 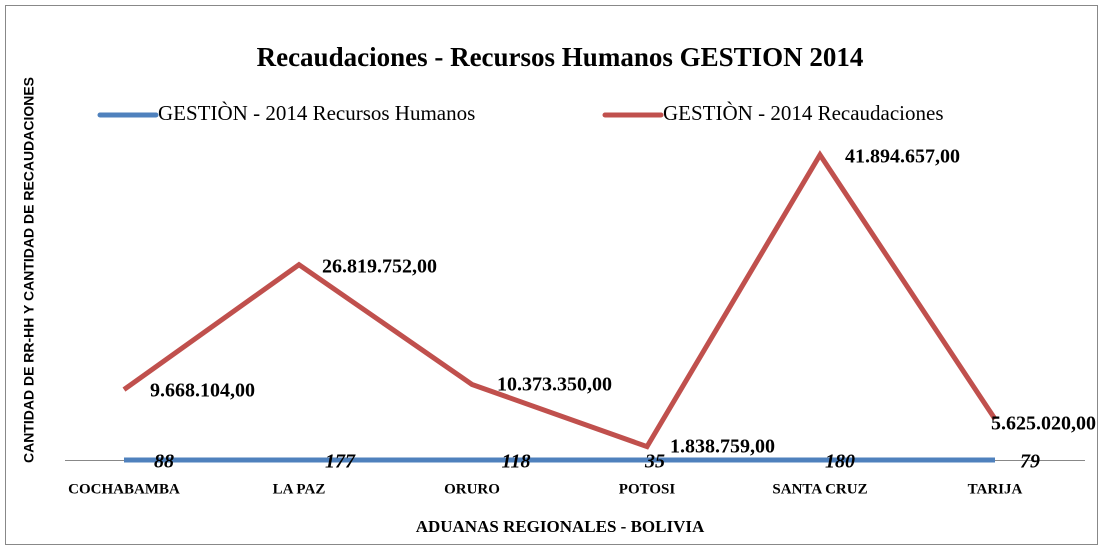 What do you see at coordinates (340, 462) in the screenshot?
I see `data-label: 177` at bounding box center [340, 462].